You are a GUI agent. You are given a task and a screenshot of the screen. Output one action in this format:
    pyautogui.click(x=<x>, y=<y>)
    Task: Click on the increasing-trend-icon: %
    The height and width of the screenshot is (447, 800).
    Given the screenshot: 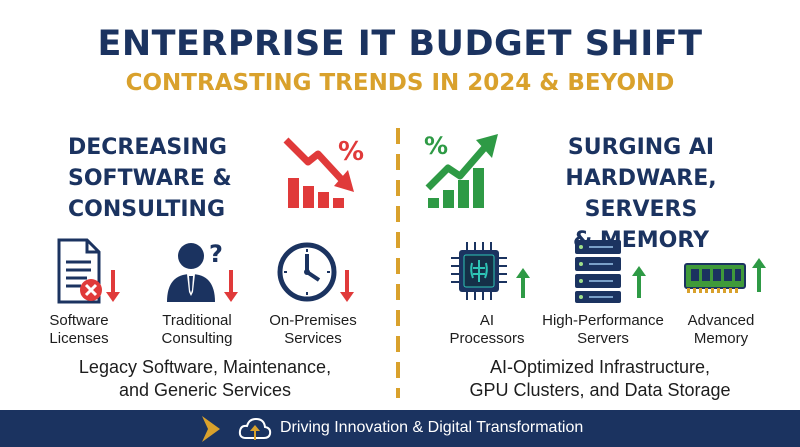 What is the action you would take?
    pyautogui.click(x=461, y=170)
    